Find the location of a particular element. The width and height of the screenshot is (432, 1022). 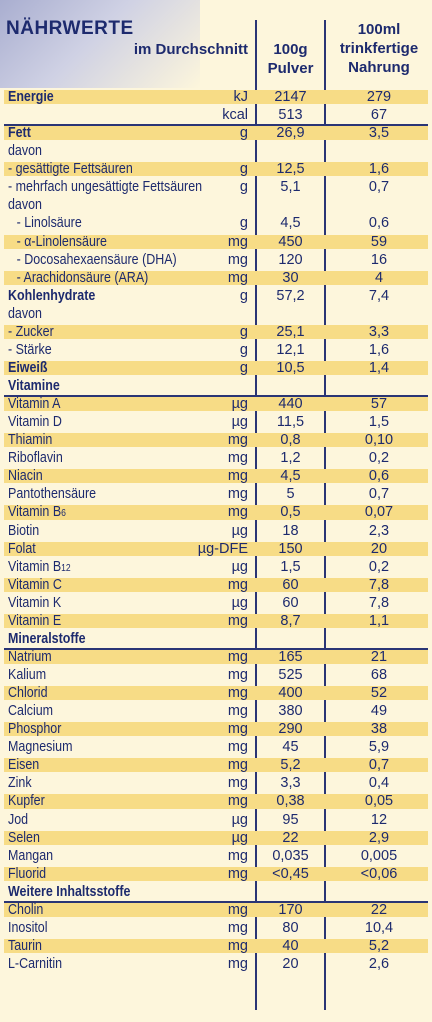

row-name: Folat is located at coordinates (22, 548).